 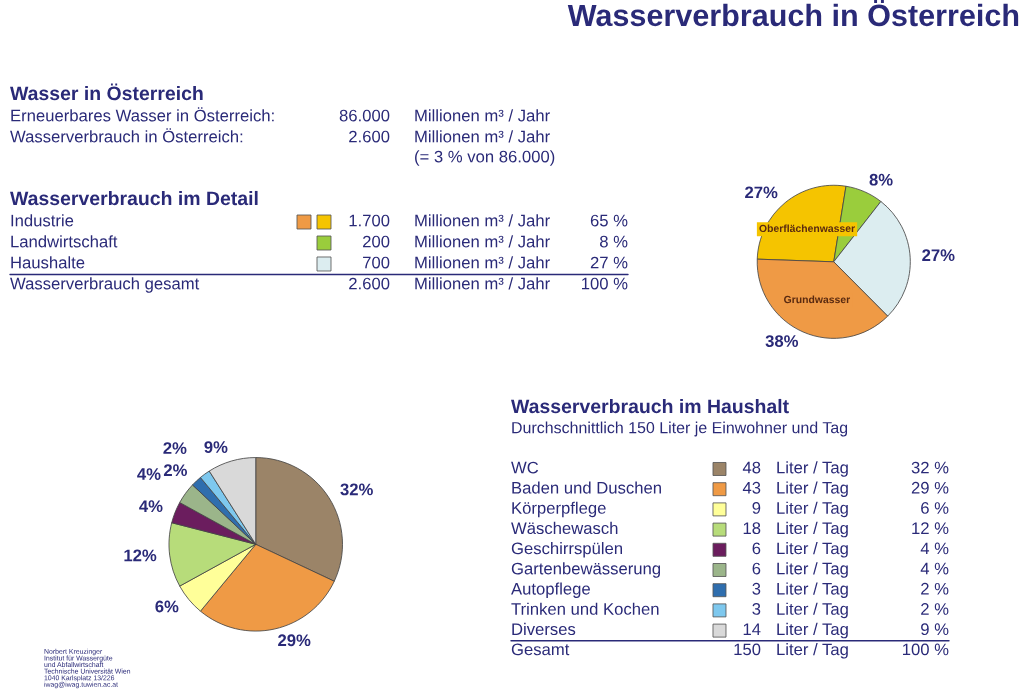 I want to click on text: WC, so click(x=525, y=467).